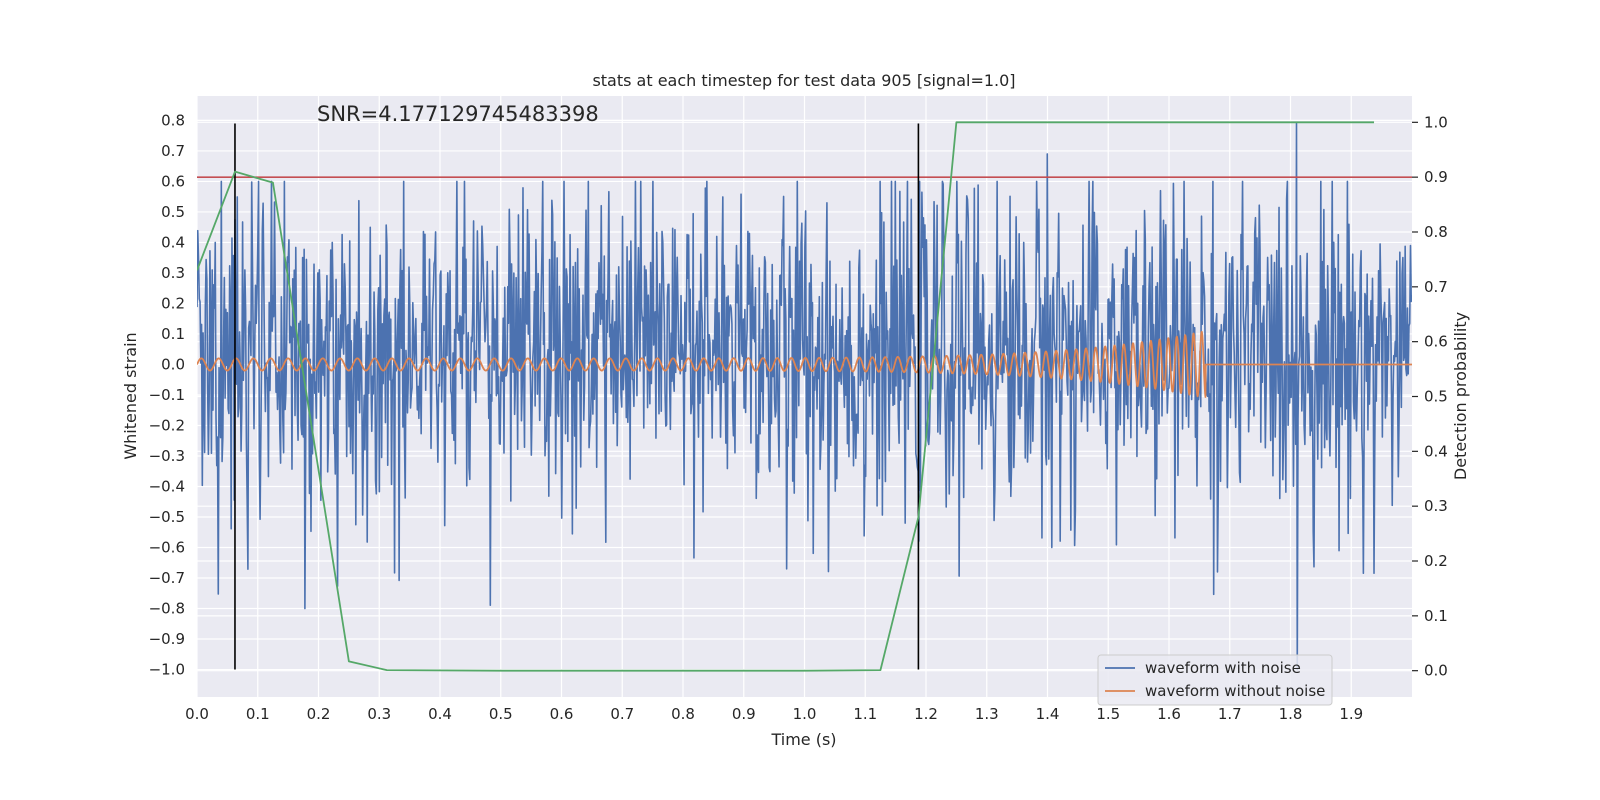  Describe the element at coordinates (1169, 714) in the screenshot. I see `x-tick-label: 1.6` at that location.